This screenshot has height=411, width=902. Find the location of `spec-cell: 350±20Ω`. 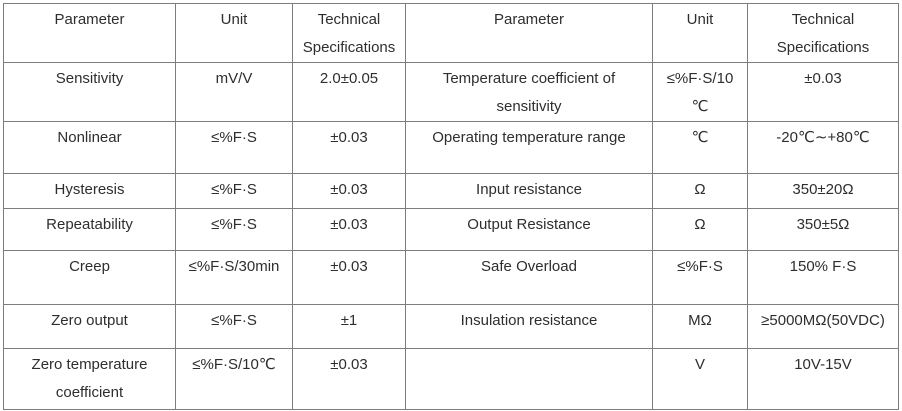

spec-cell: 350±20Ω is located at coordinates (823, 191).